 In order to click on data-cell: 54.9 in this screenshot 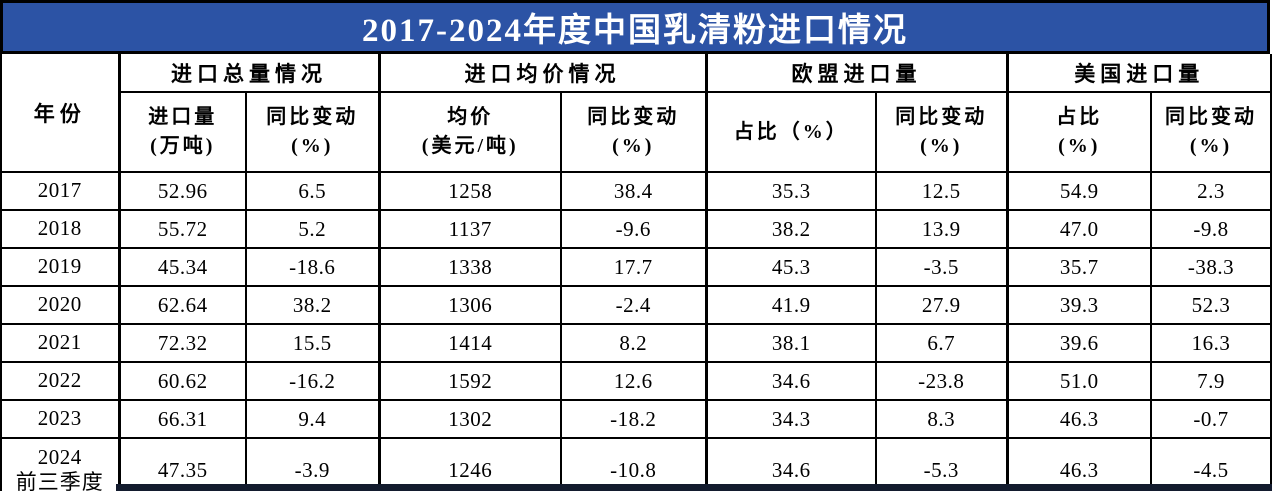, I will do `click(1078, 191)`.